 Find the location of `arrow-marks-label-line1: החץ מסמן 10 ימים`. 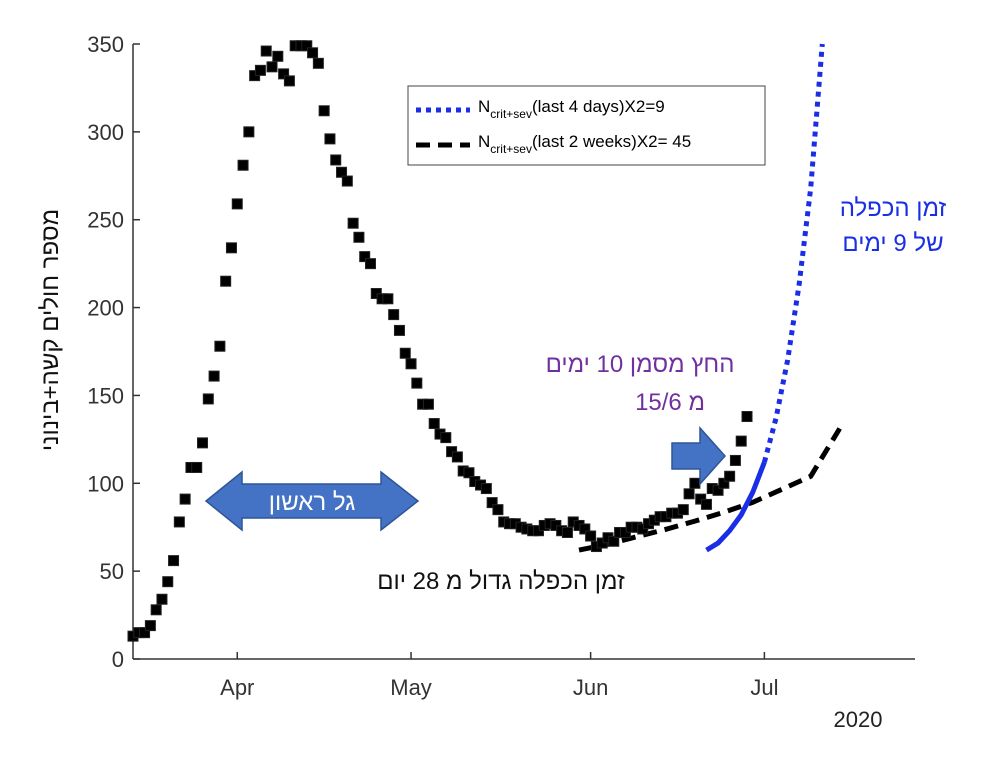

arrow-marks-label-line1: החץ מסמן 10 ימים is located at coordinates (640, 364).